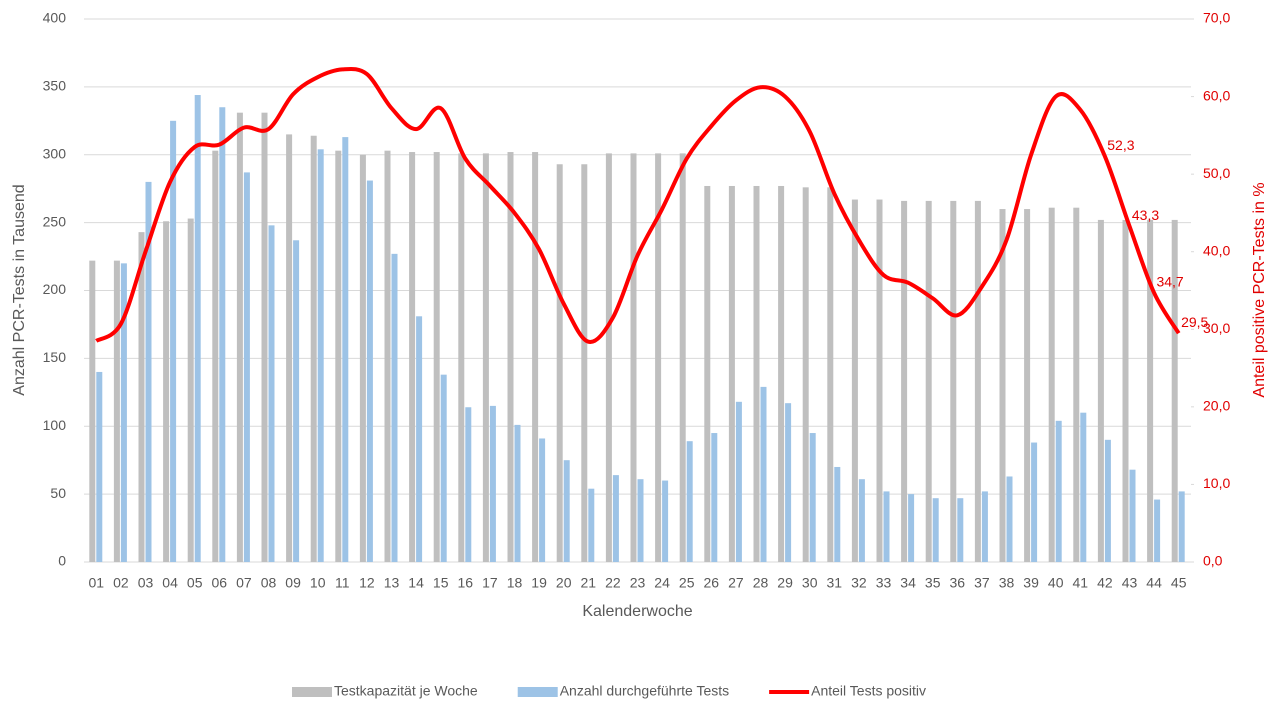 The image size is (1278, 707). What do you see at coordinates (1259, 289) in the screenshot?
I see `y2-axis-title: Anteil positive PCR-Tests in %` at bounding box center [1259, 289].